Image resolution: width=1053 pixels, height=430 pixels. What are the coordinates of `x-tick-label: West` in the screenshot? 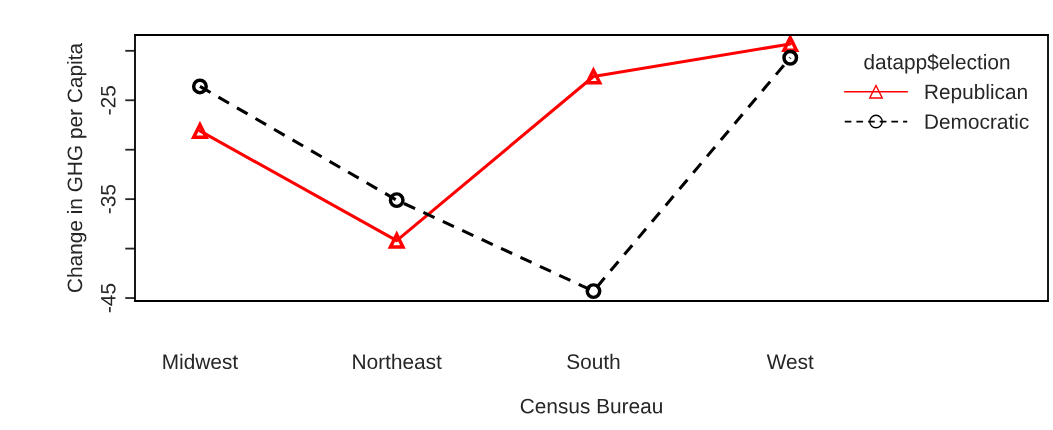 It's located at (790, 362).